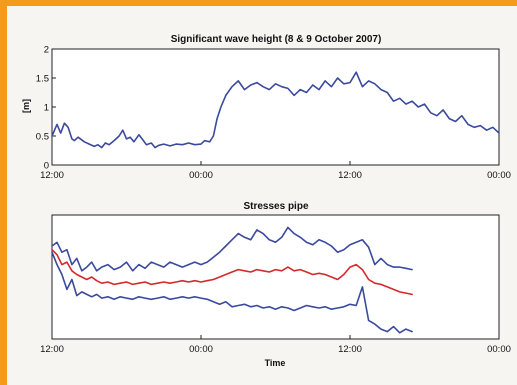 The width and height of the screenshot is (517, 385). What do you see at coordinates (46, 166) in the screenshot?
I see `y-tick-label: 0` at bounding box center [46, 166].